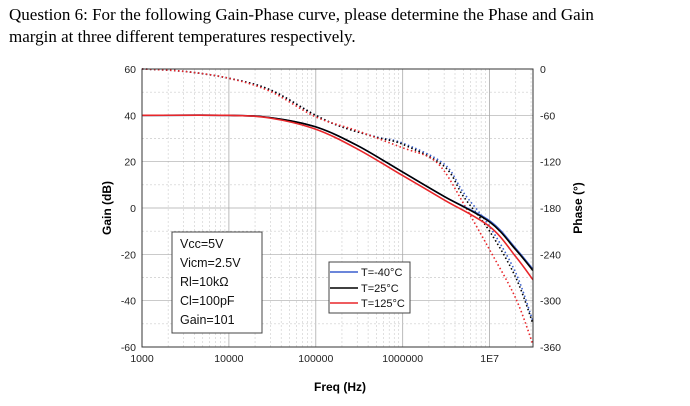  What do you see at coordinates (402, 359) in the screenshot?
I see `x-tick-label: 1000000` at bounding box center [402, 359].